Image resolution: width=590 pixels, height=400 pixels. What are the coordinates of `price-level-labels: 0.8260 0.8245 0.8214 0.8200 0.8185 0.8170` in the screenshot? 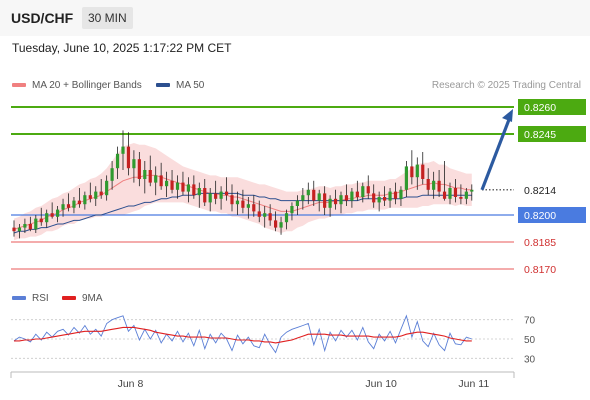 It's located at (552, 187).